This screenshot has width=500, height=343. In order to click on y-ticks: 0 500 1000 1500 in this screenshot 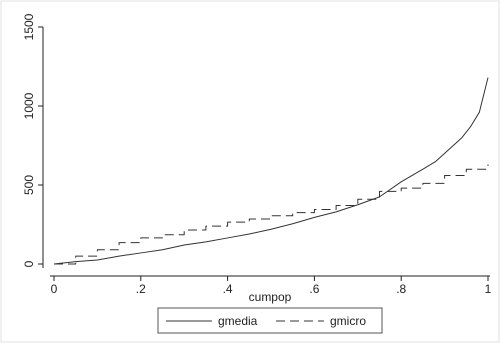, I will do `click(32, 140)`.